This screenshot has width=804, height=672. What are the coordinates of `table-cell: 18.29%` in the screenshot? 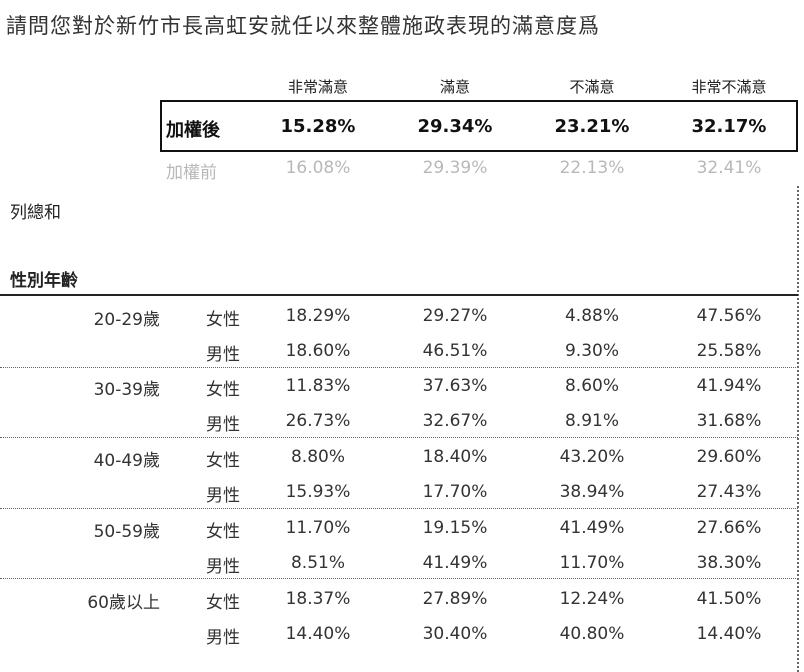 It's located at (318, 316).